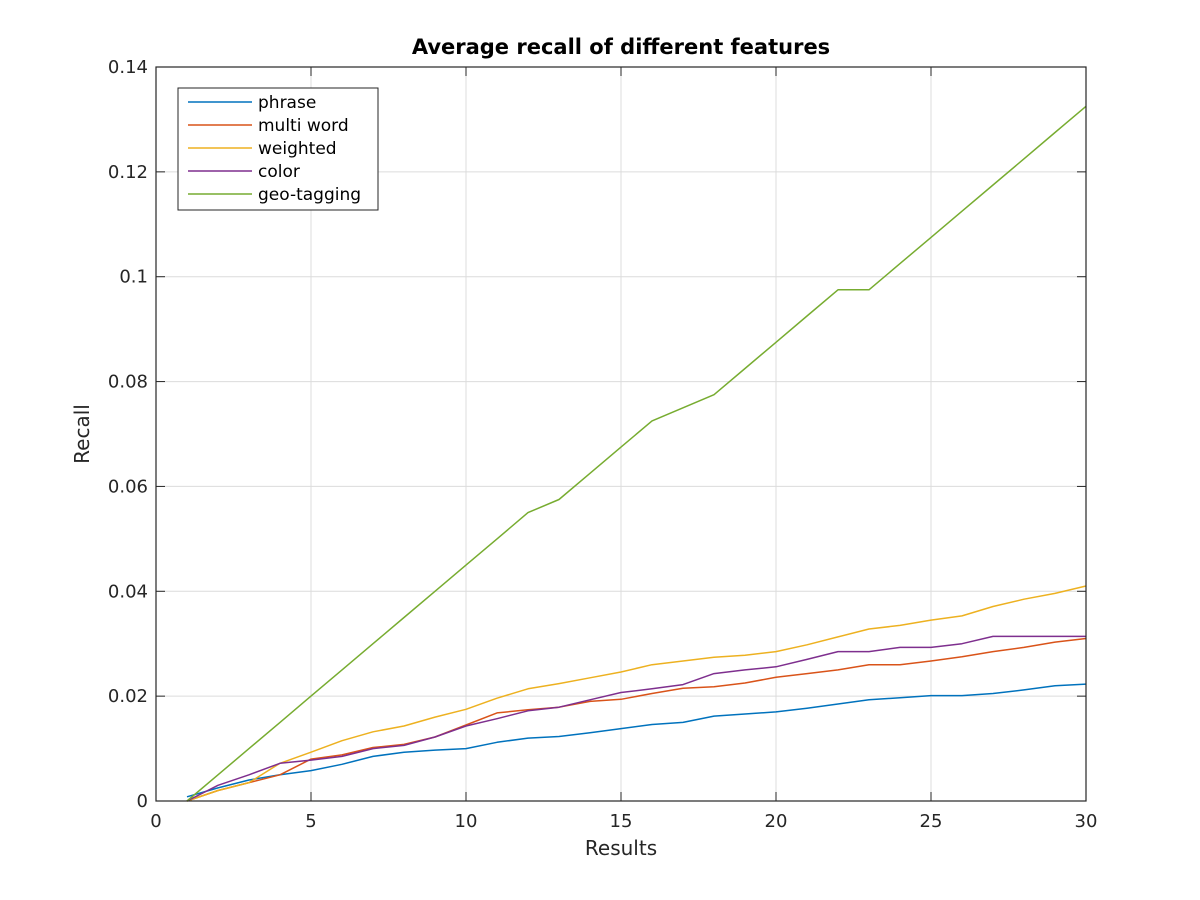 Image resolution: width=1200 pixels, height=900 pixels. What do you see at coordinates (128, 172) in the screenshot?
I see `y-tick-label: 0.12` at bounding box center [128, 172].